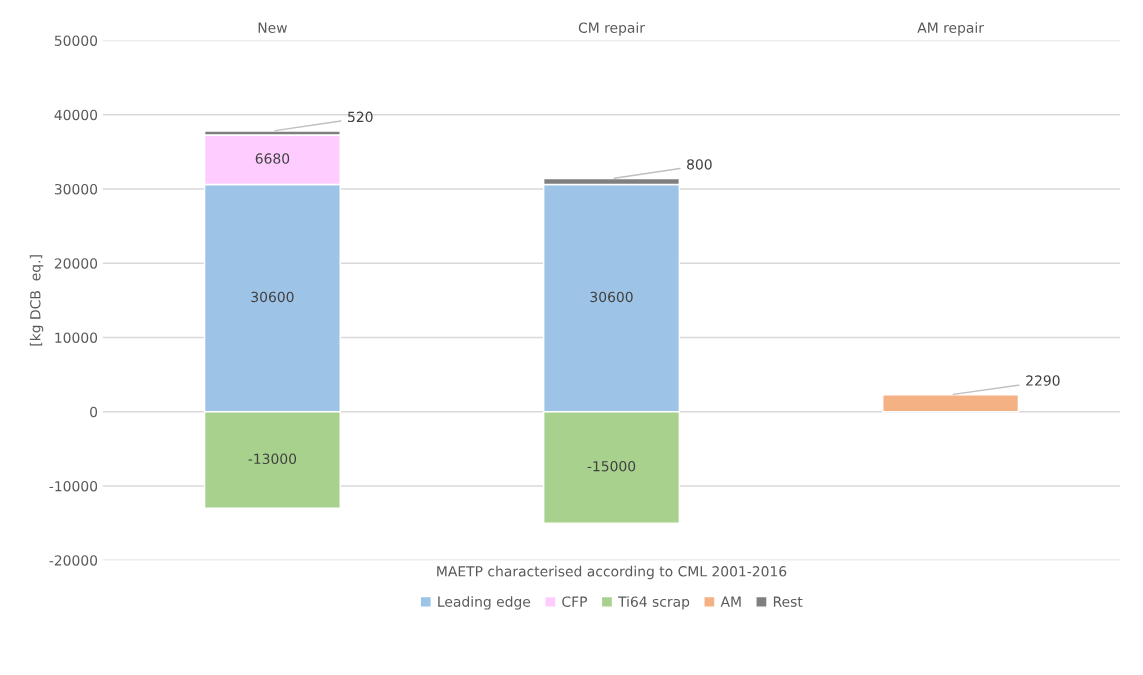 This screenshot has height=675, width=1143. Describe the element at coordinates (611, 466) in the screenshot. I see `data-label: -15000` at that location.